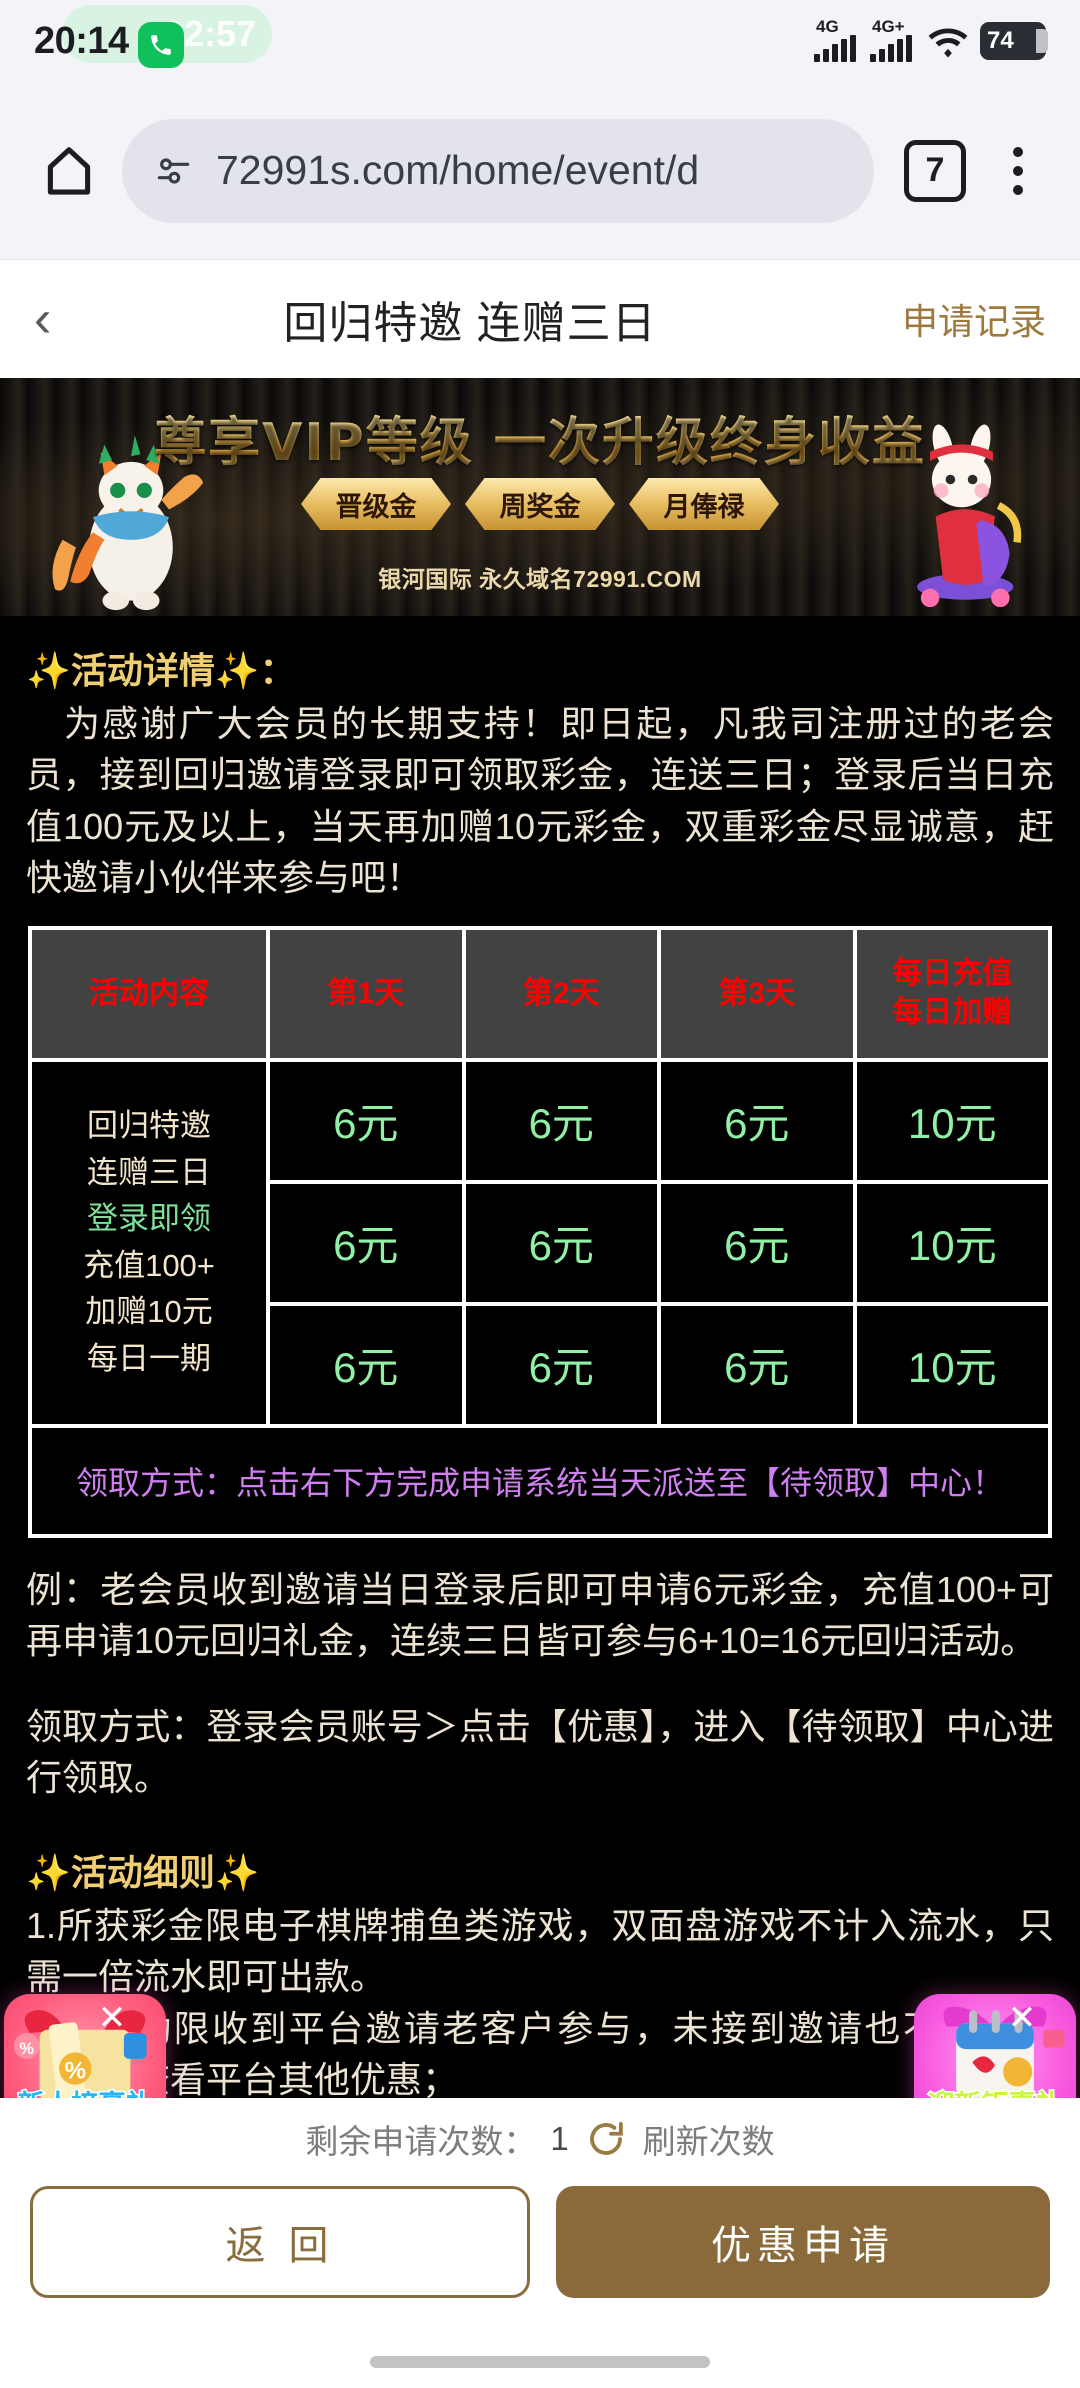 This screenshot has height=2388, width=1080. Describe the element at coordinates (540, 2139) in the screenshot. I see `remaining-attempts-row: 剩余申请次数： 1 刷新次数` at that location.